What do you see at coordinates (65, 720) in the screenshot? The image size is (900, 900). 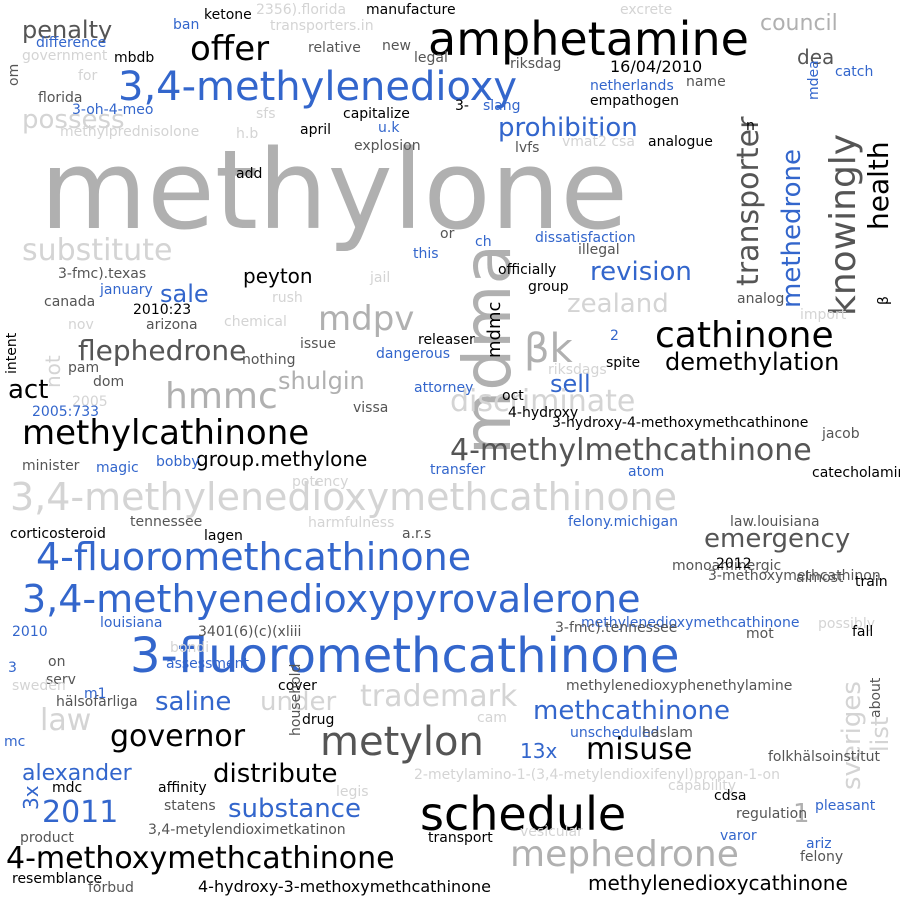 I see `cloud-word: law` at bounding box center [65, 720].